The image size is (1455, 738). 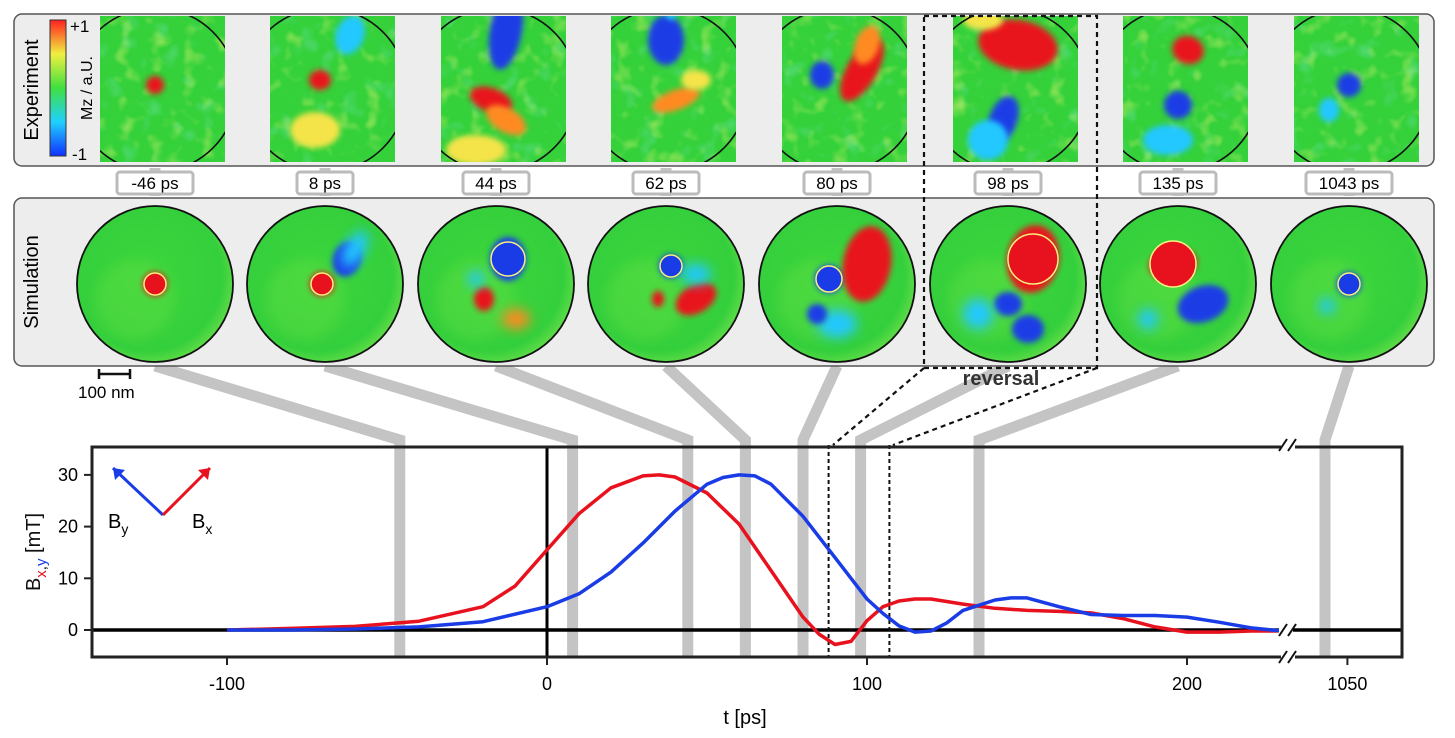 What do you see at coordinates (1287, 551) in the screenshot?
I see `axis-break` at bounding box center [1287, 551].